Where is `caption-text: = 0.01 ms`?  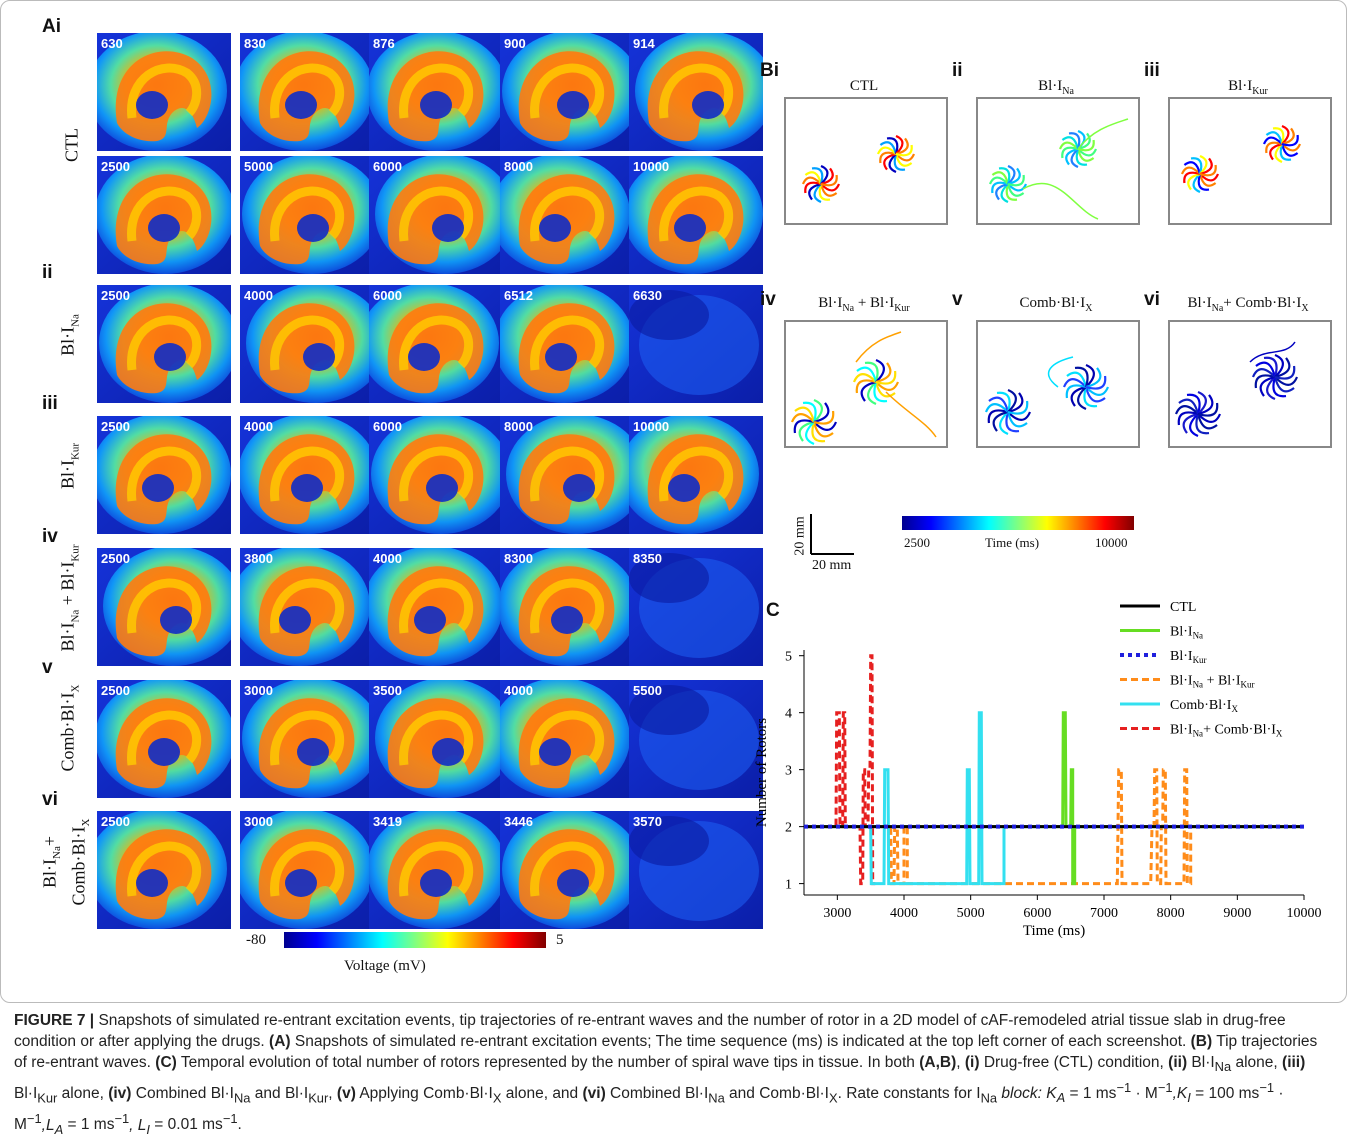 caption-text: = 0.01 ms is located at coordinates (186, 1125).